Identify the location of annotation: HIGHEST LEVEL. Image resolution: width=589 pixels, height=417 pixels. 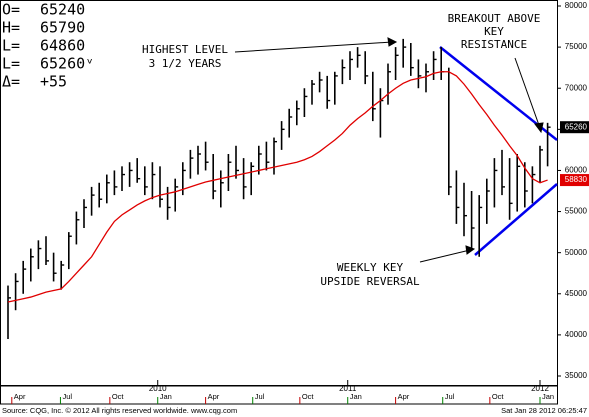
(185, 49).